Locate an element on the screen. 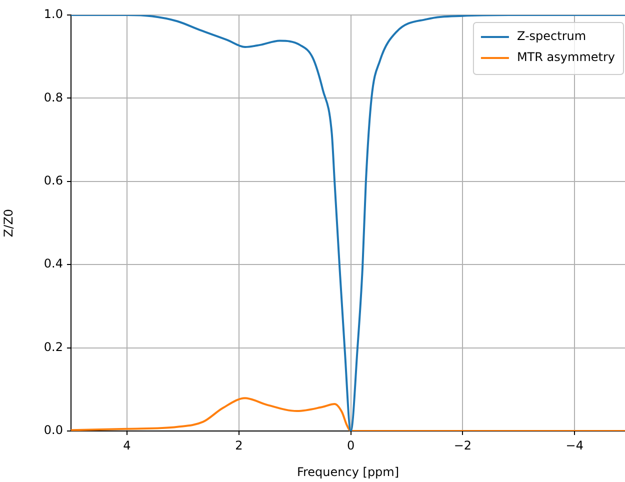 Image resolution: width=625 pixels, height=482 pixels. x-tick-label: 0 is located at coordinates (350, 445).